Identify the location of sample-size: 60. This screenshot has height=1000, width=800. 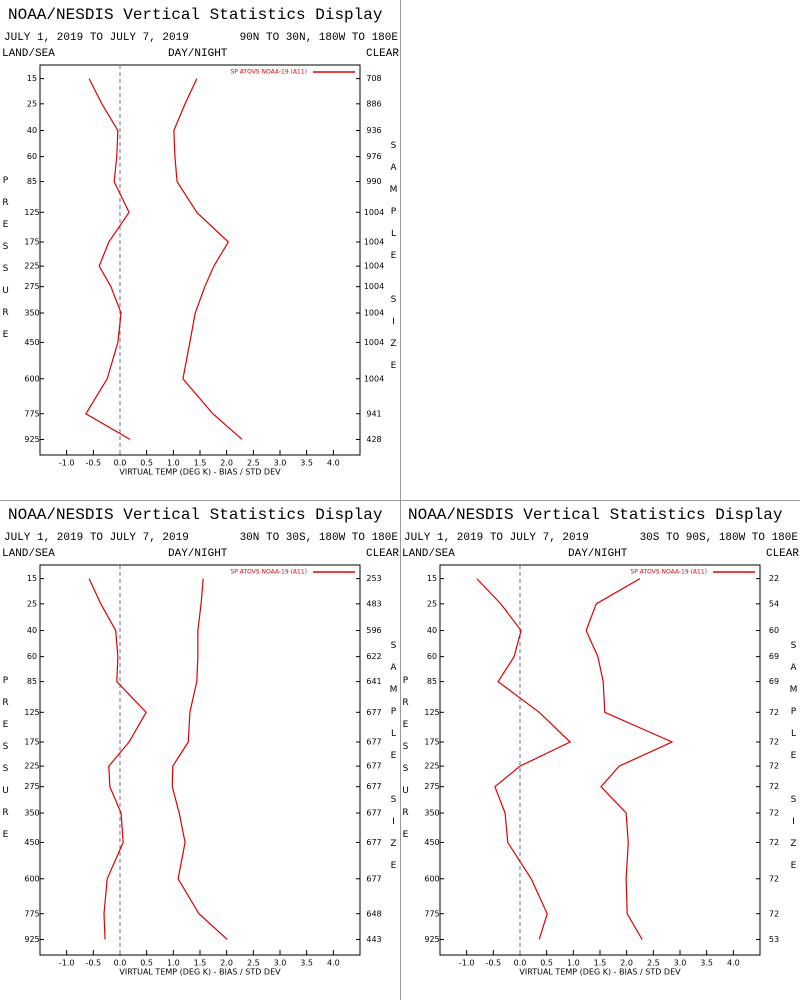
(774, 630).